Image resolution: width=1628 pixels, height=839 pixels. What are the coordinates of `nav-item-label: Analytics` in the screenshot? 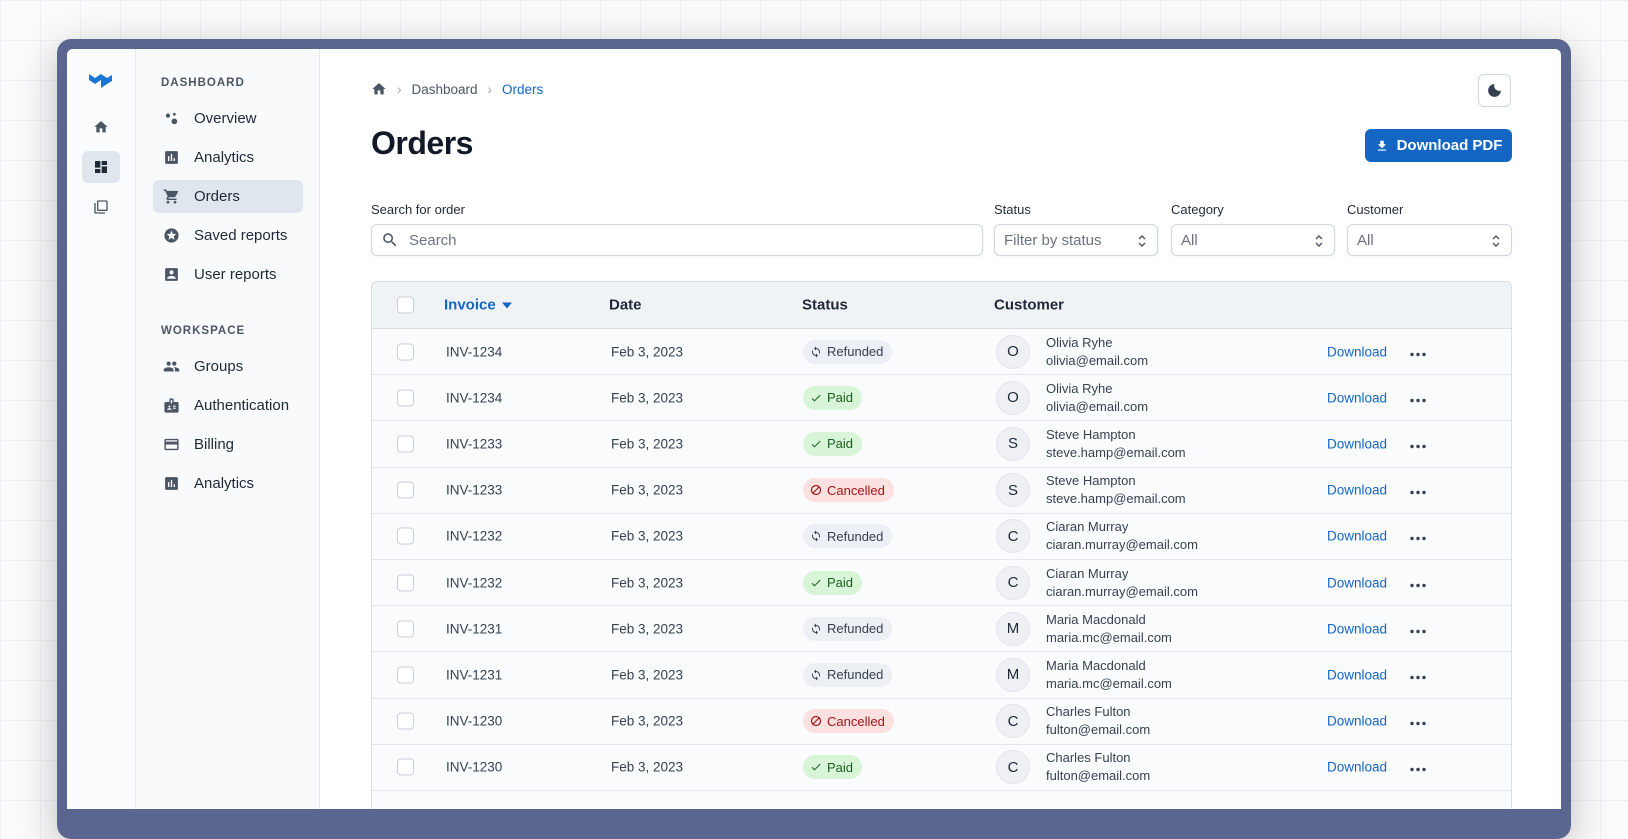 It's located at (224, 483).